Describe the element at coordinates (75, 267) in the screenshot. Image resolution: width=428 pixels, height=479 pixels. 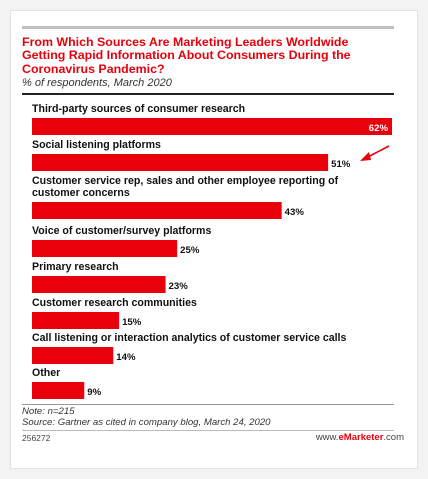
I see `category-label: Primary research` at that location.